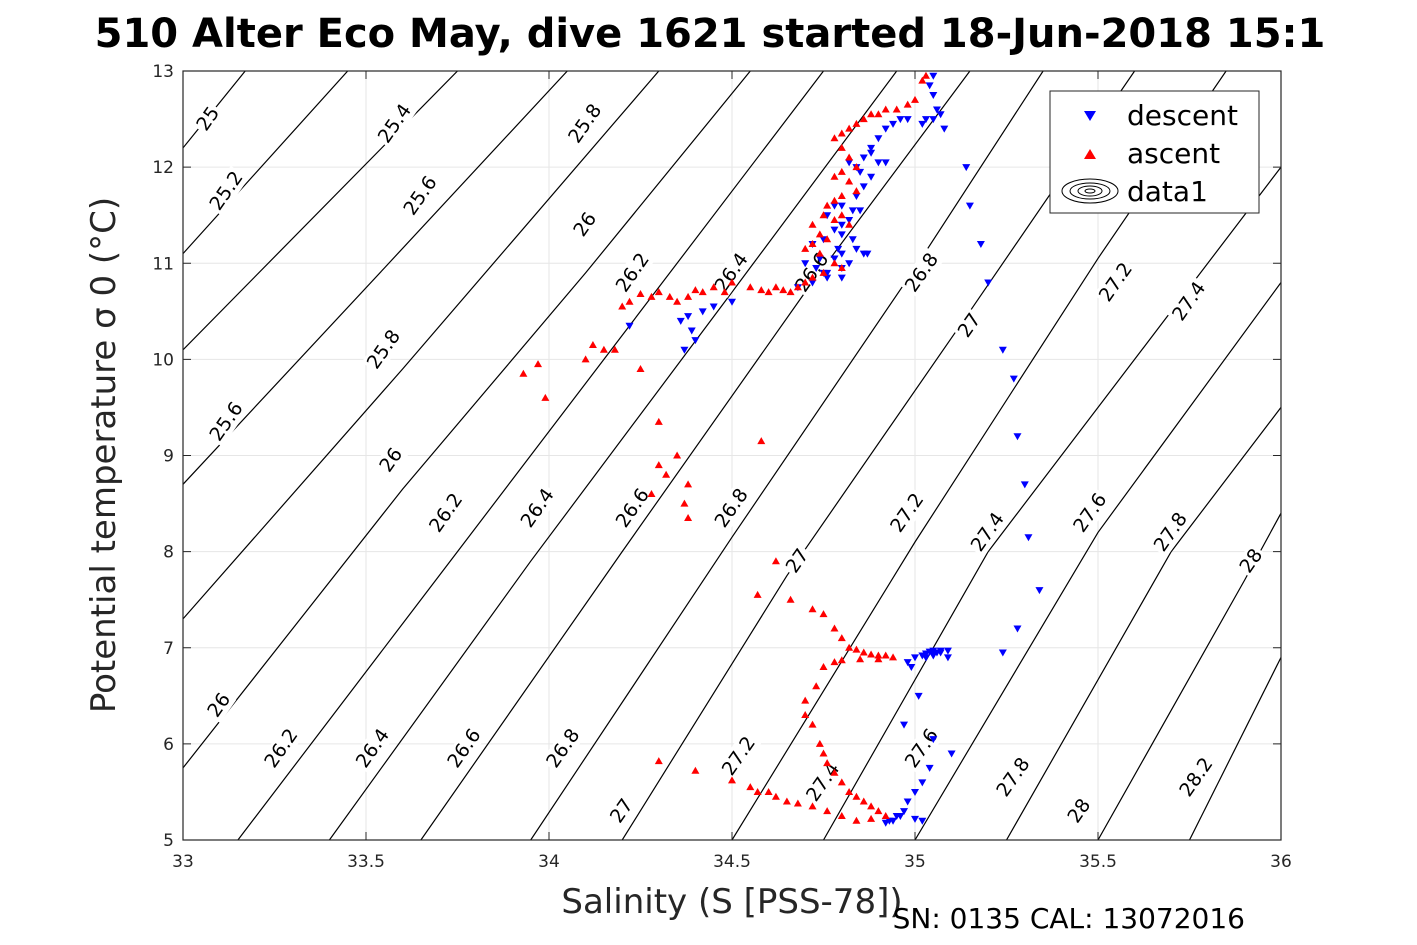  What do you see at coordinates (1167, 191) in the screenshot?
I see `legend-entry-data1: data1` at bounding box center [1167, 191].